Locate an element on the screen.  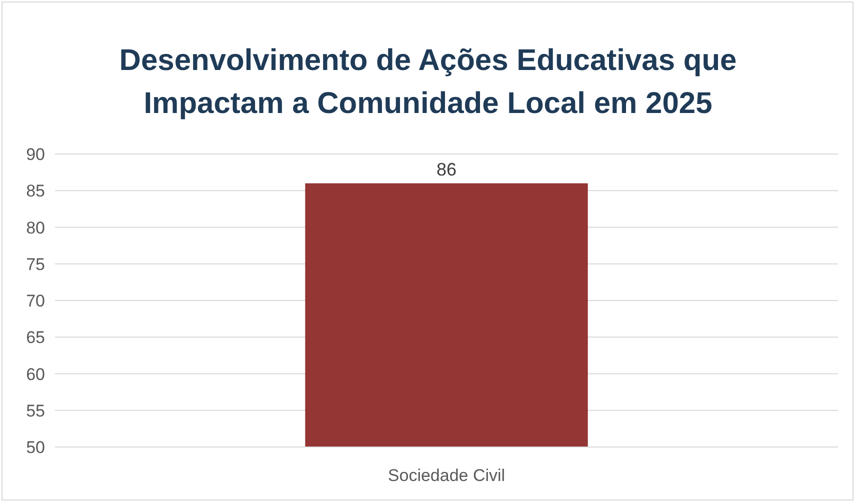
chart-title: Desenvolvimento de Ações Educativas que Impactam a Comunidade Local em 2025 is located at coordinates (428, 82).